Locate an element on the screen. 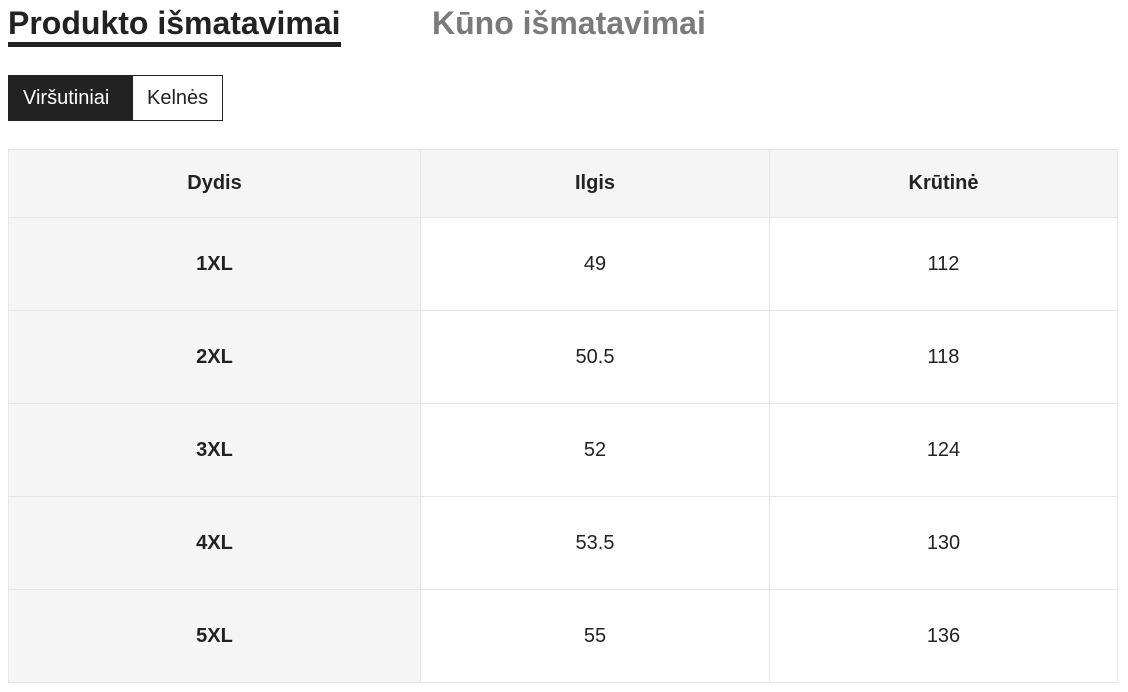 This screenshot has width=1128, height=692. cell-chest: 112 is located at coordinates (943, 264).